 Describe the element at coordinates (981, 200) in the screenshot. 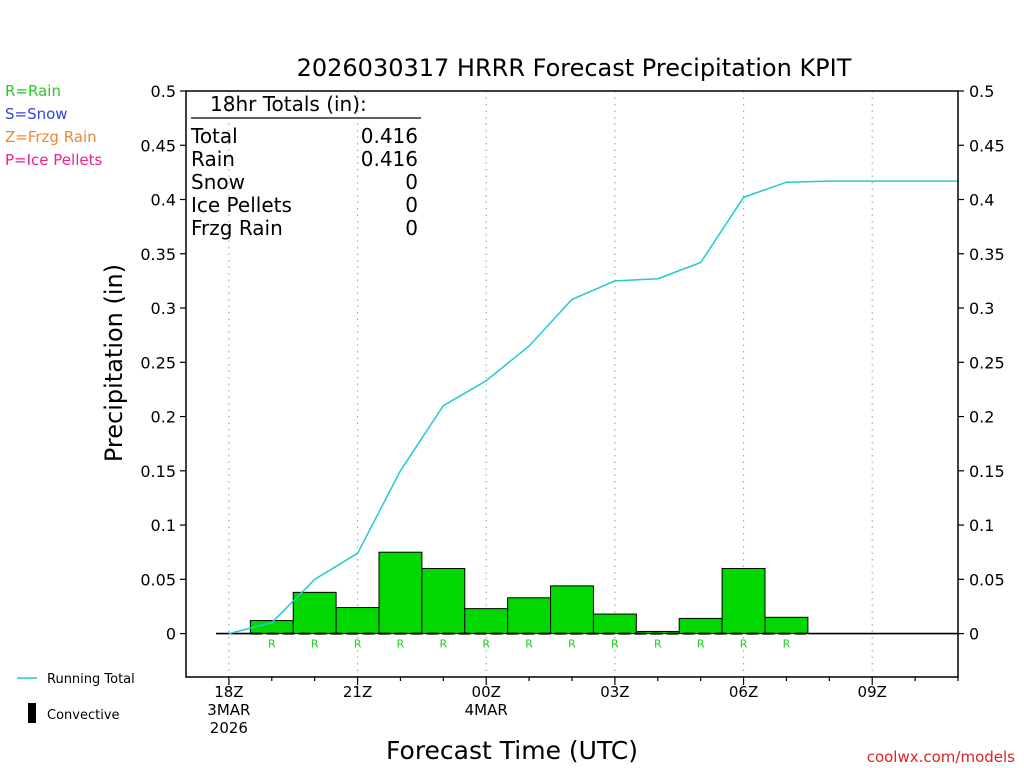

I see `y-tick-label-right-8: 0.4` at that location.